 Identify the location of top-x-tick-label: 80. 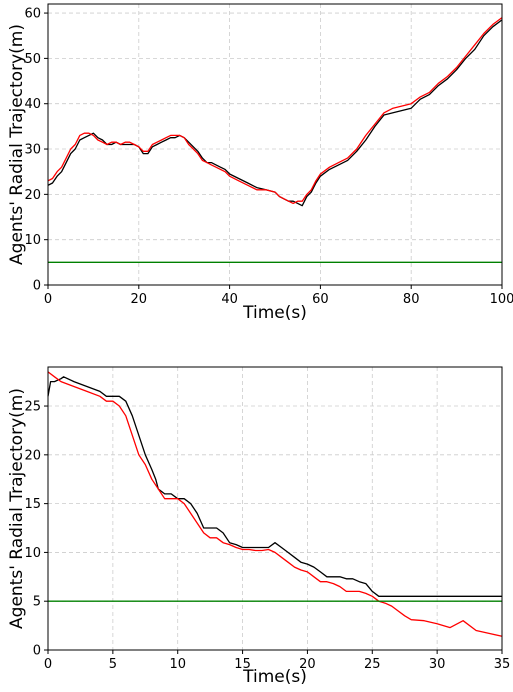
(411, 299).